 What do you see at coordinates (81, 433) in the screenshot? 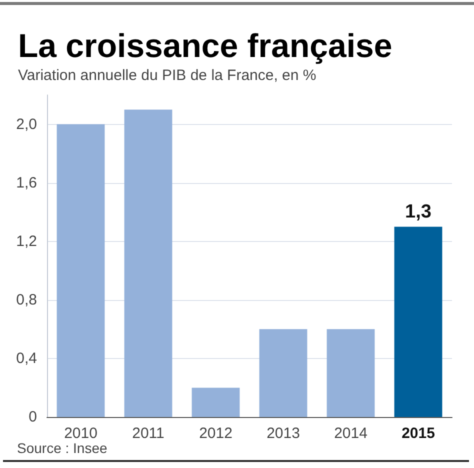
I see `x-tick-label: 2010` at bounding box center [81, 433].